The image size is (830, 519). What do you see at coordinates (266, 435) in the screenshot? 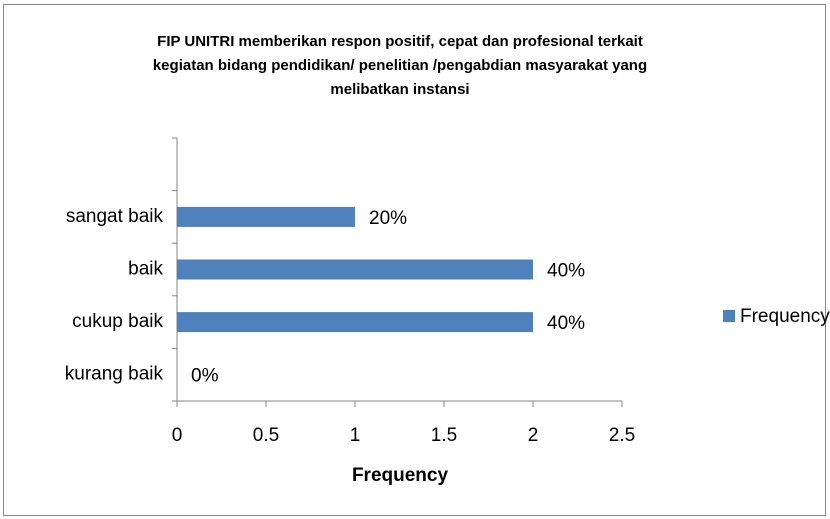
I see `x-tick-label: 0.5` at bounding box center [266, 435].